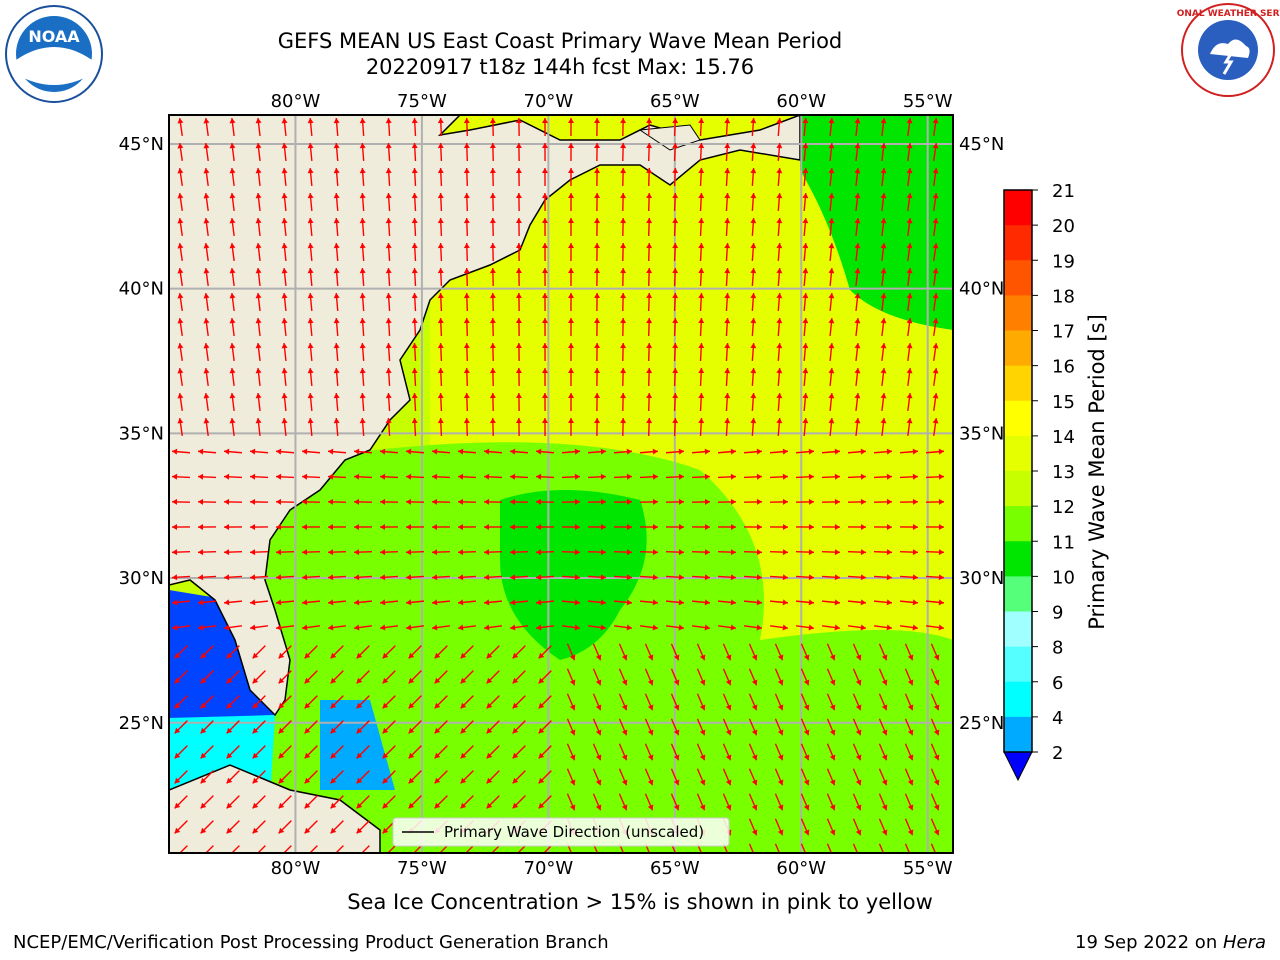 Image resolution: width=1280 pixels, height=960 pixels. Describe the element at coordinates (981, 578) in the screenshot. I see `lat-label-right: 30°N` at that location.